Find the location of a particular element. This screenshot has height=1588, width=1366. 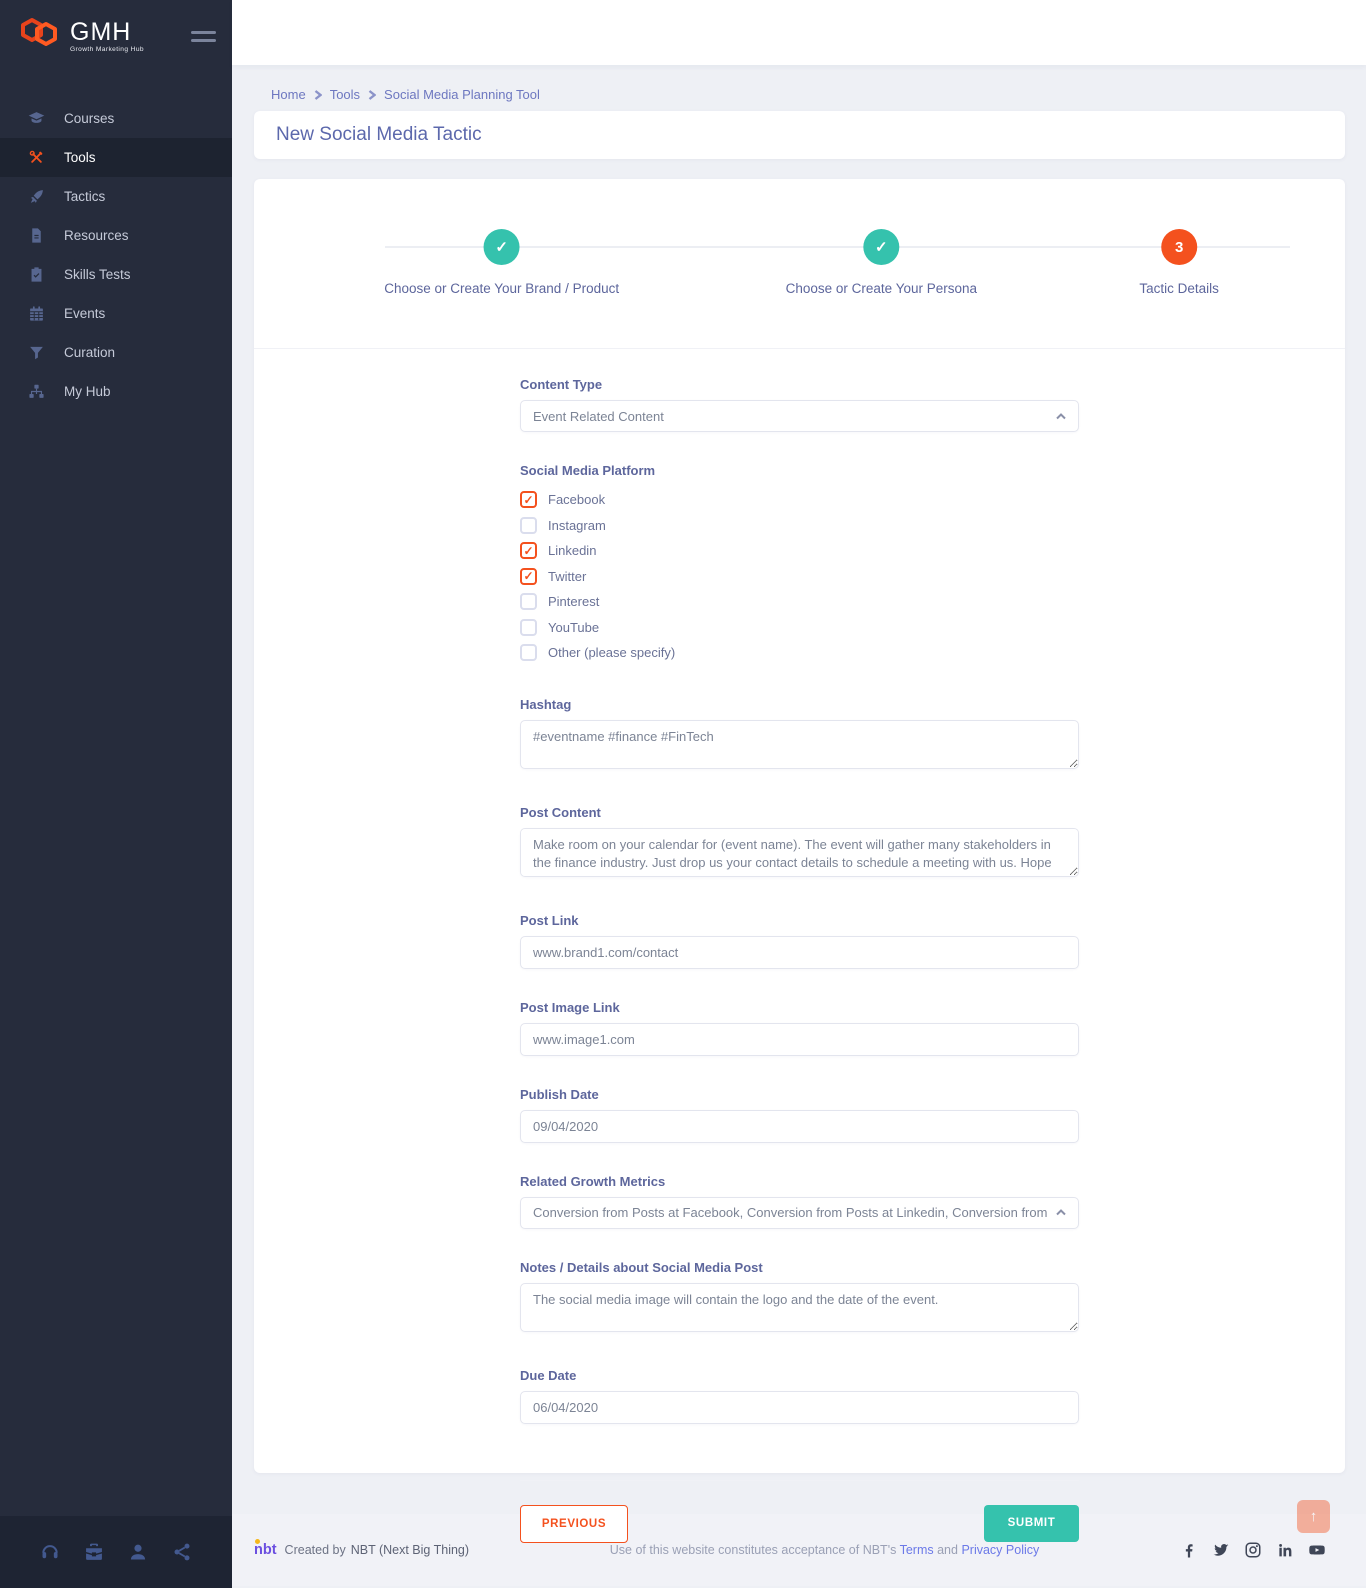

checkbox-facebook: Facebook is located at coordinates (799, 500).